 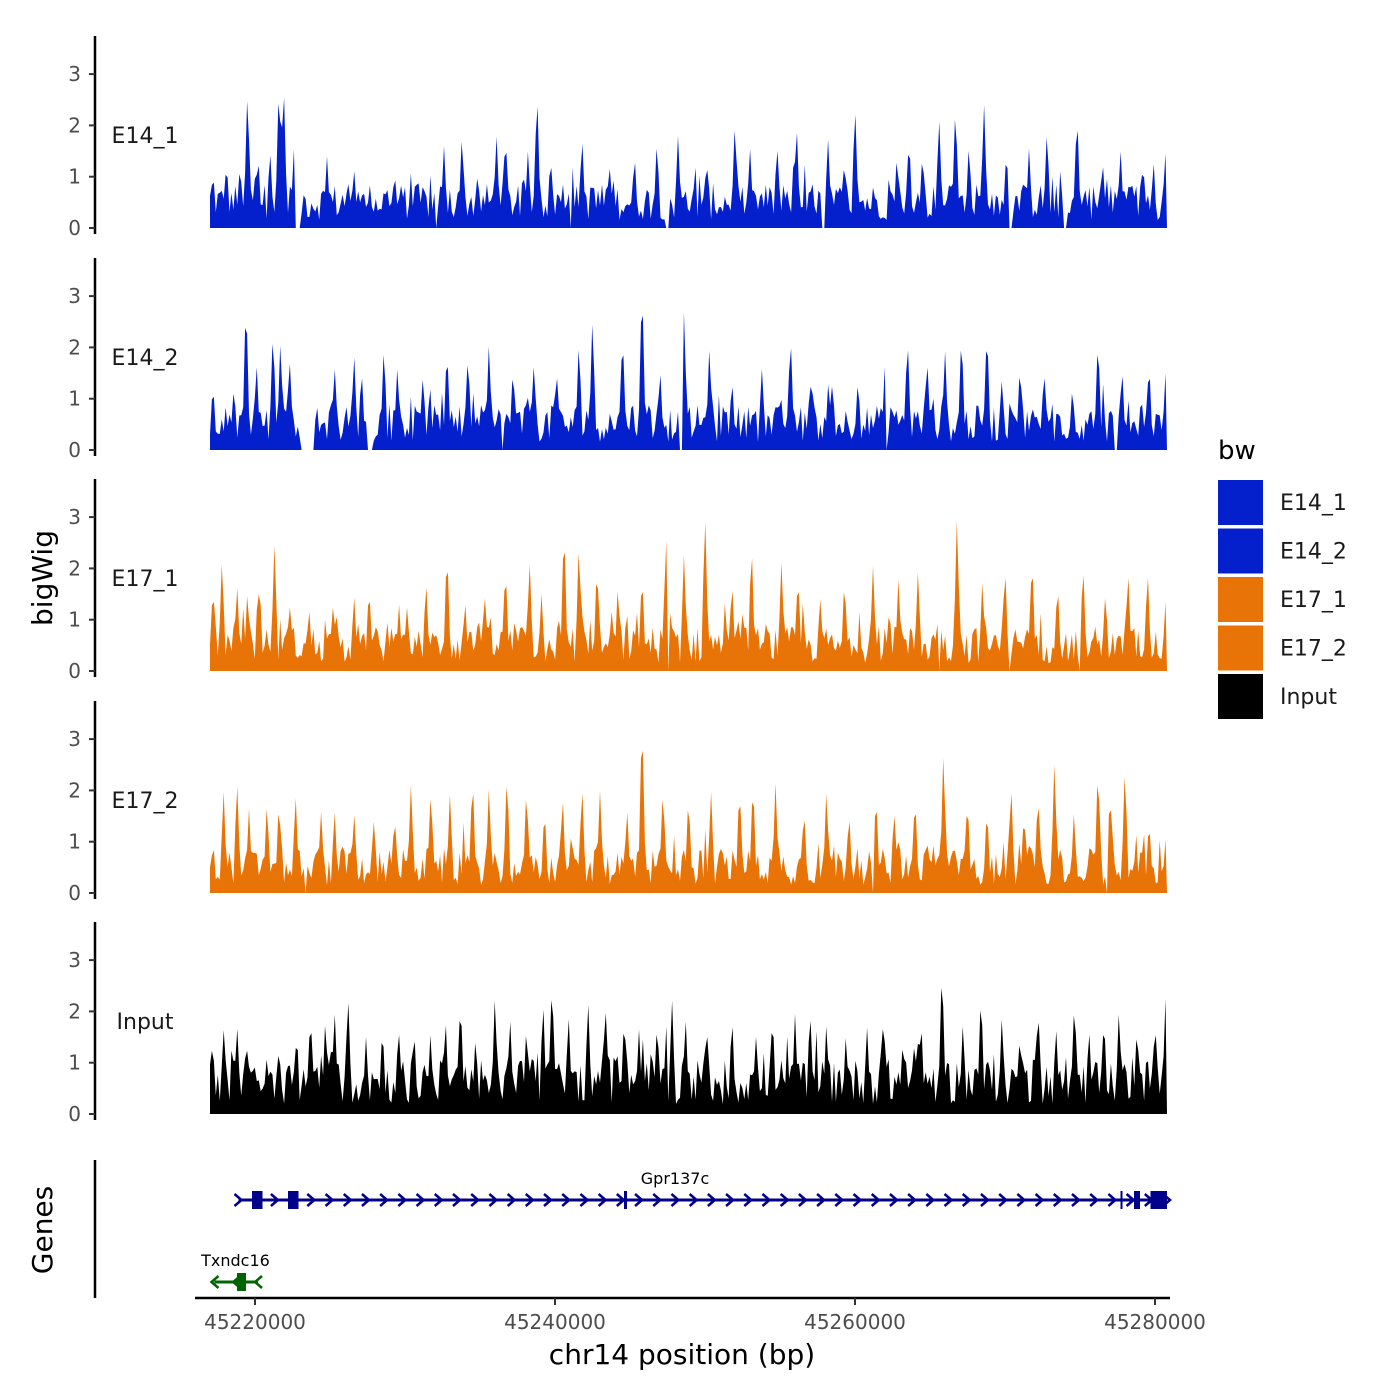 What do you see at coordinates (702, 1189) in the screenshot?
I see `gene-gpr137c: Gpr137c` at bounding box center [702, 1189].